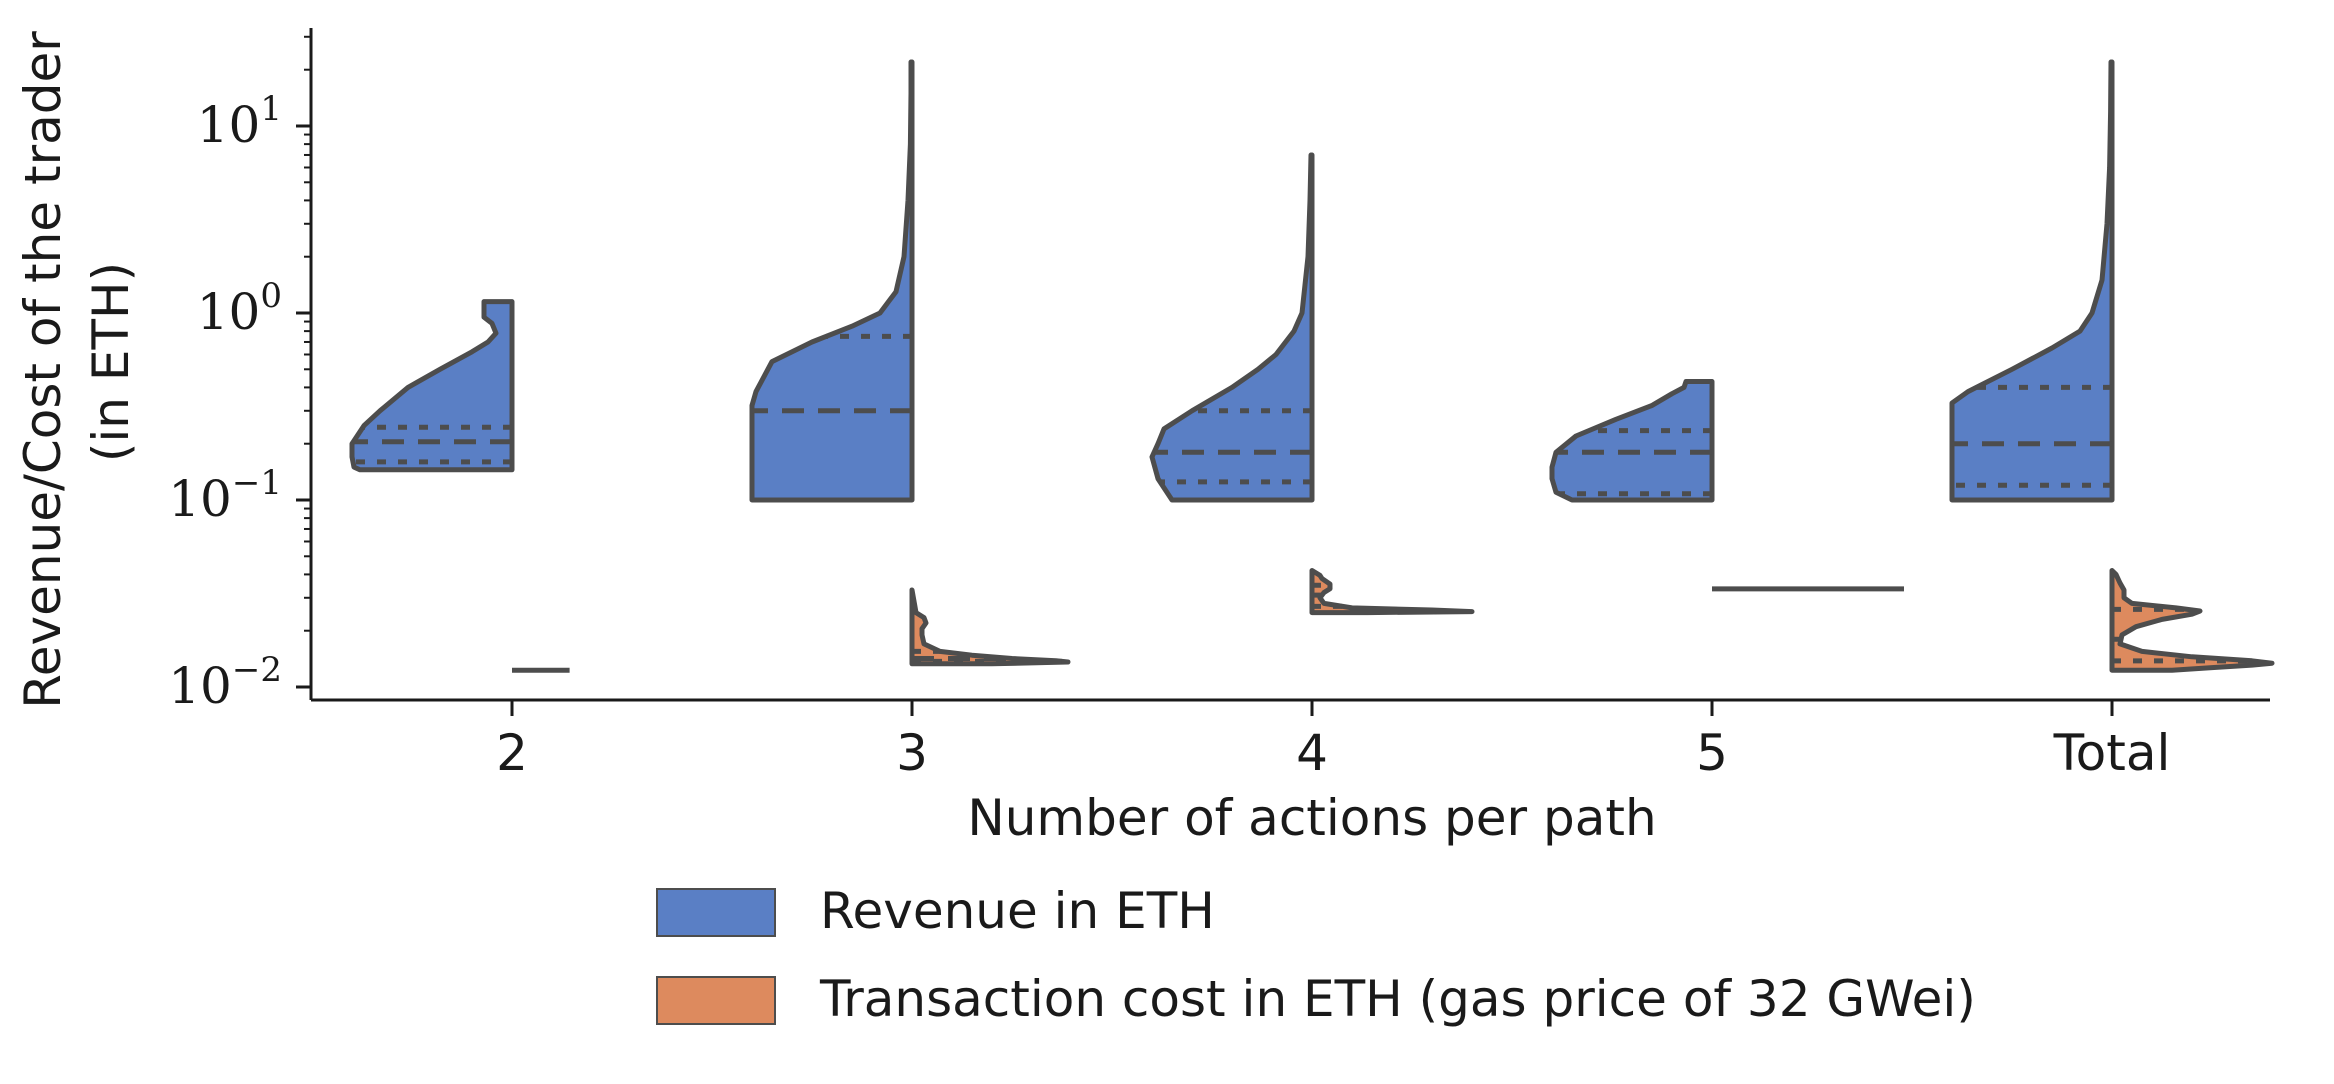  Describe the element at coordinates (239, 375) in the screenshot. I see `y-ticks: 10⁻² 10⁻¹ 10⁰ 10¹` at that location.